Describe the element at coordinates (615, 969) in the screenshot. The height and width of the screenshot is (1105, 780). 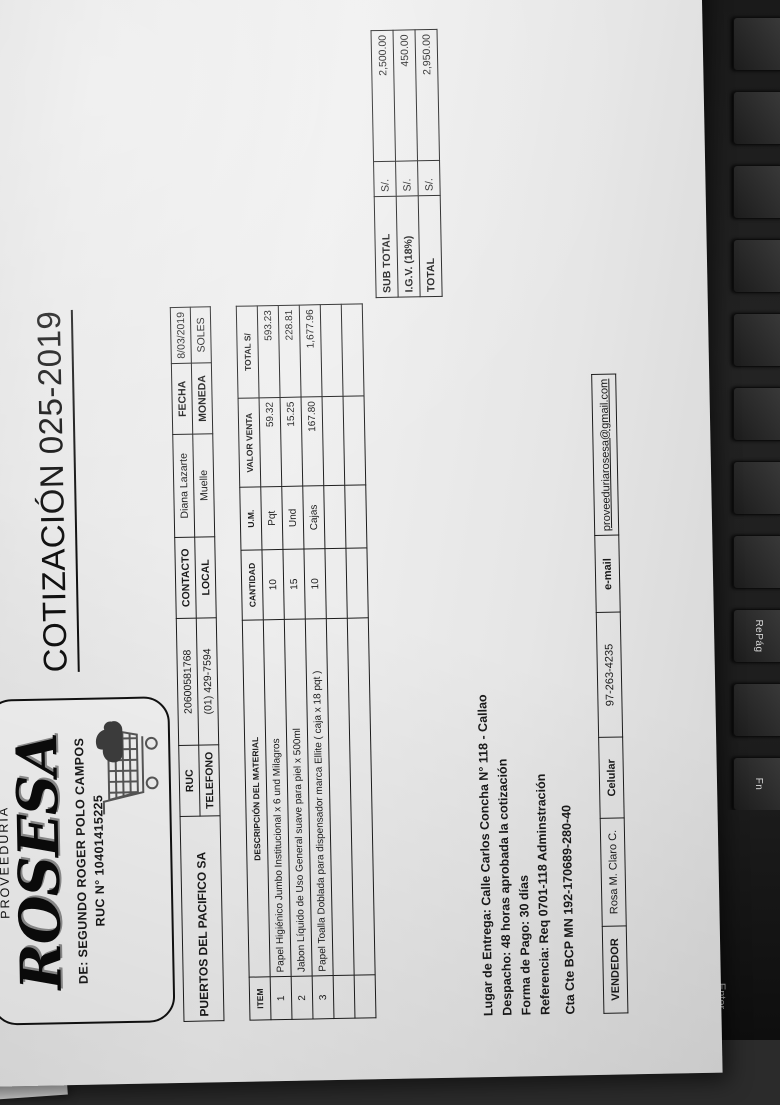
I see `vendor-label: VENDEDOR` at that location.